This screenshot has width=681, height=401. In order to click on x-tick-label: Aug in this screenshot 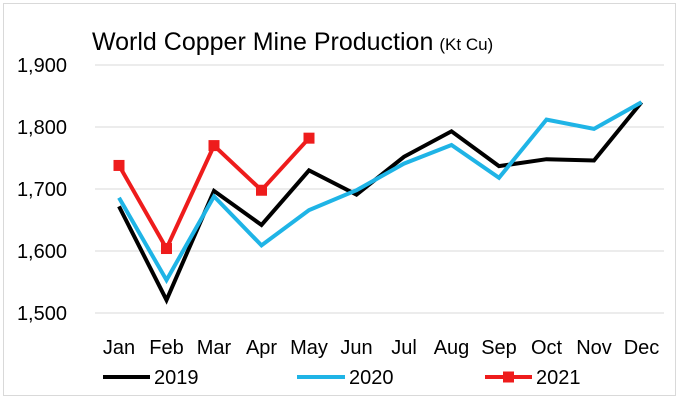, I will do `click(452, 348)`.